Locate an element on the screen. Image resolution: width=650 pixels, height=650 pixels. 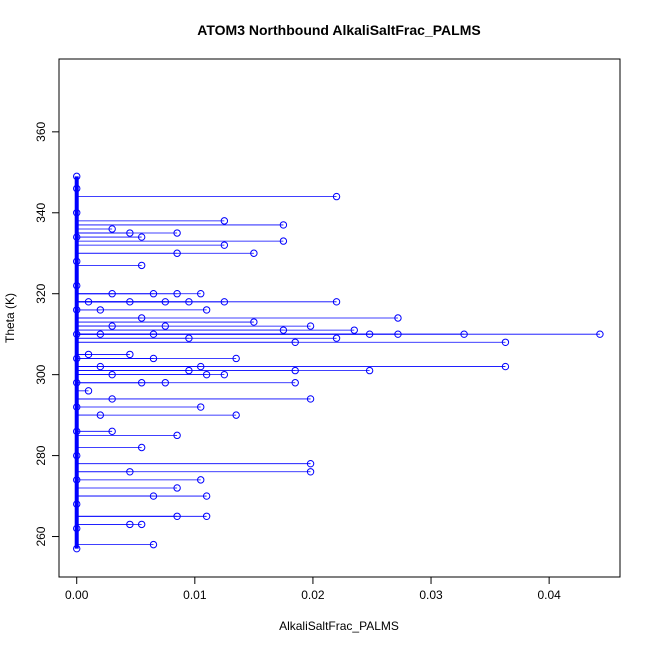
y-tick-label: 360 is located at coordinates (41, 132).